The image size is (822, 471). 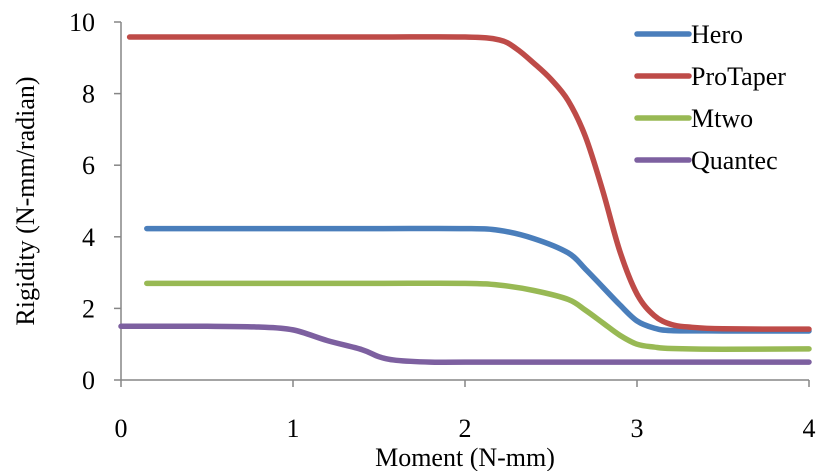 I want to click on x-tick-label: 4, so click(x=809, y=428).